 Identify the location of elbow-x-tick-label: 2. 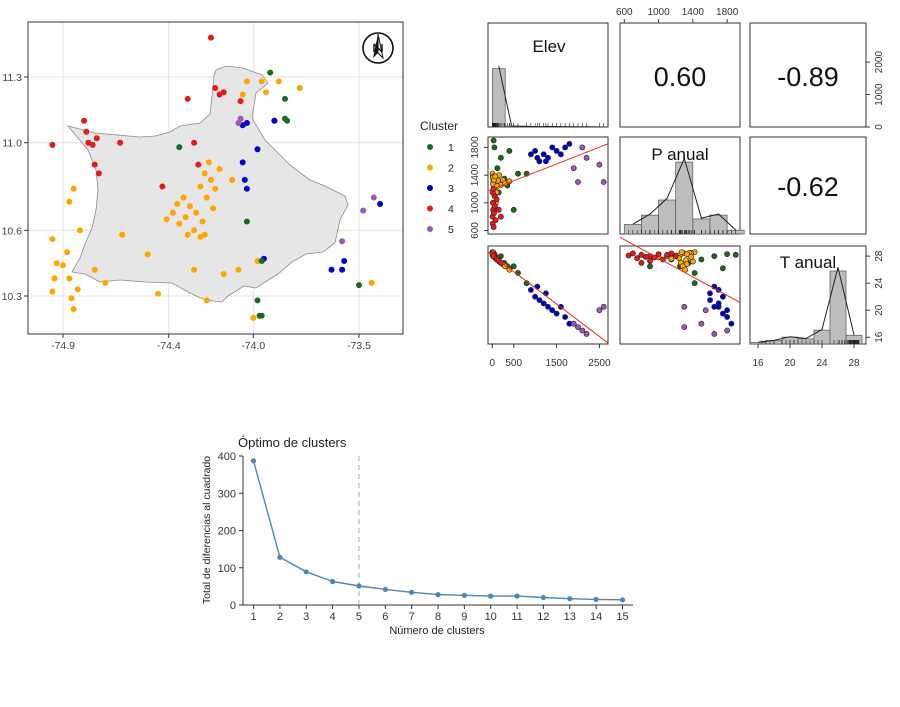
(280, 617).